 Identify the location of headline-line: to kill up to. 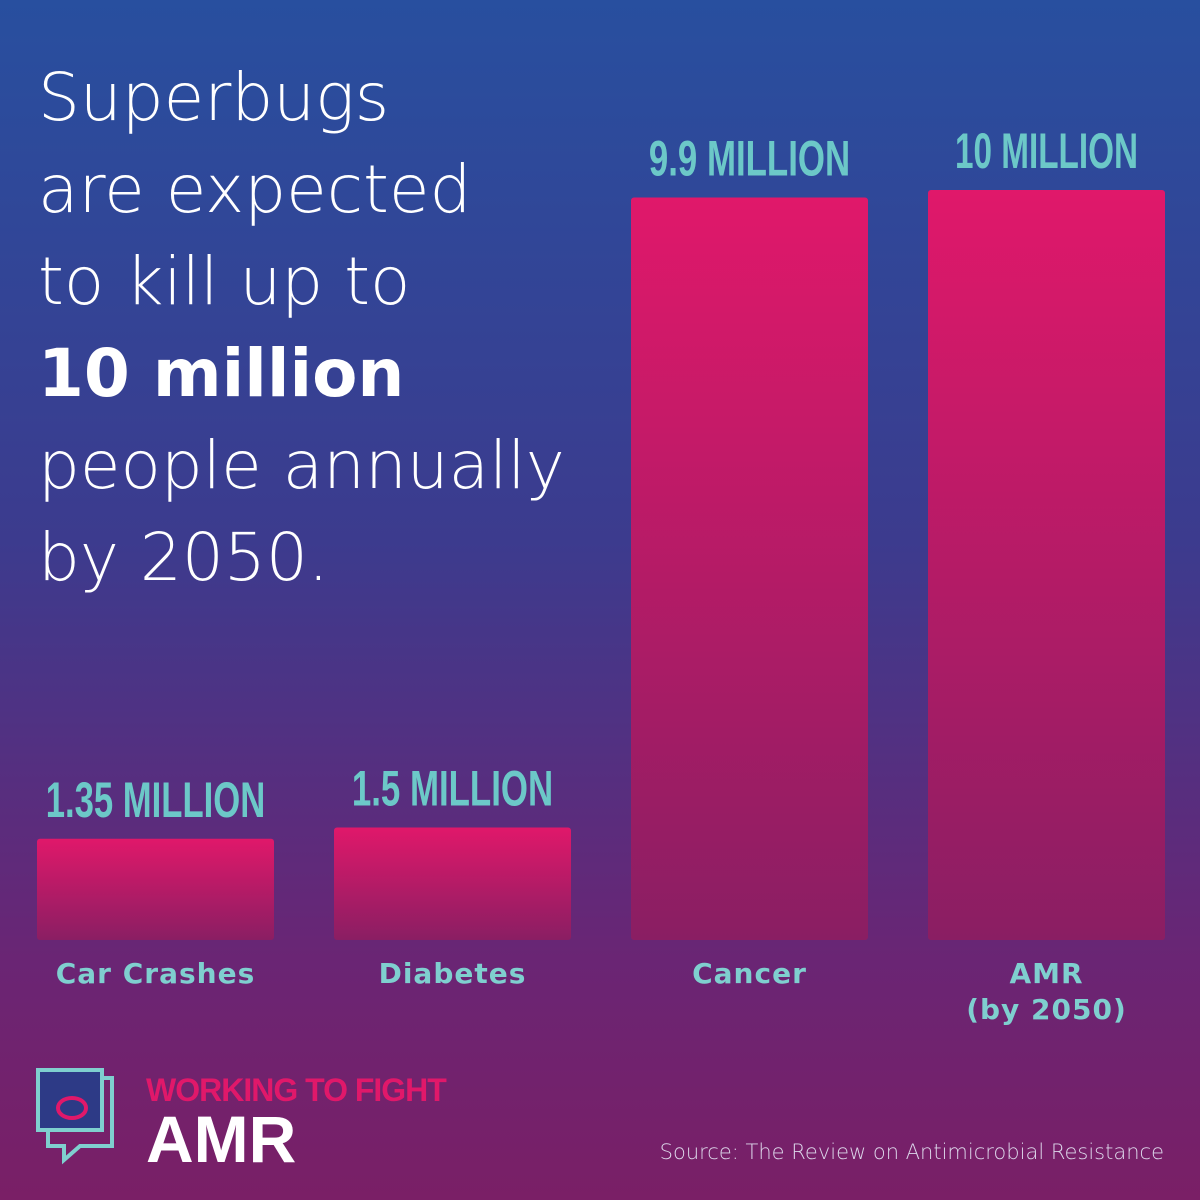
(224, 281).